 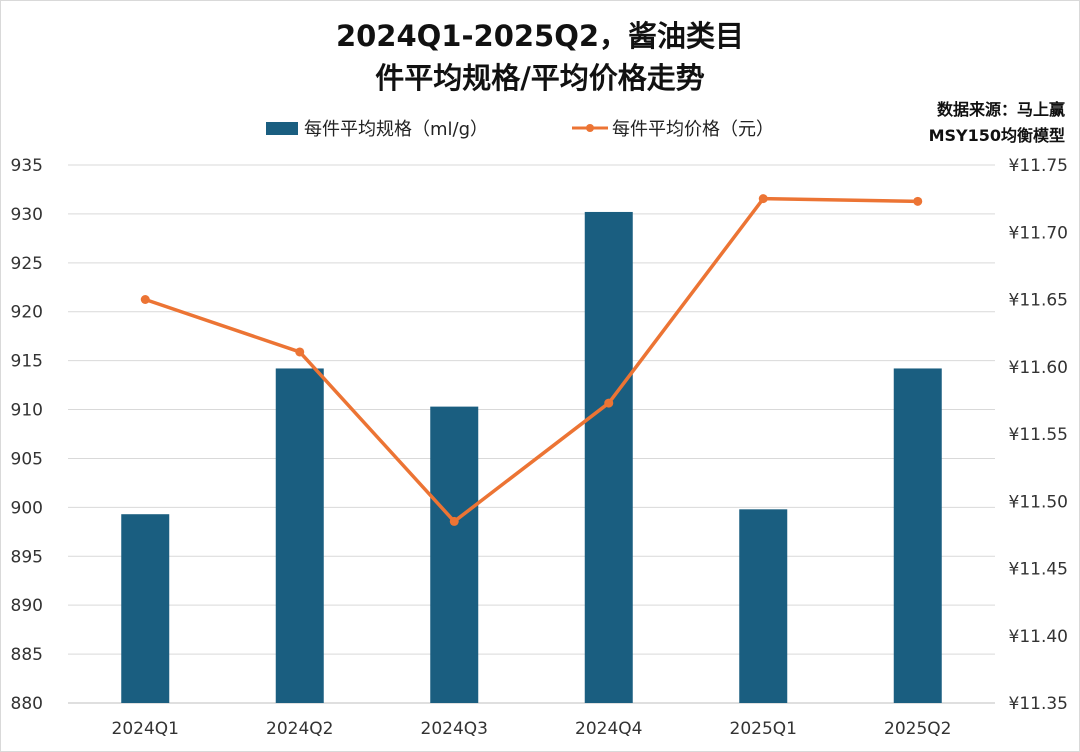 I want to click on price-point-2025Q1, so click(x=763, y=199).